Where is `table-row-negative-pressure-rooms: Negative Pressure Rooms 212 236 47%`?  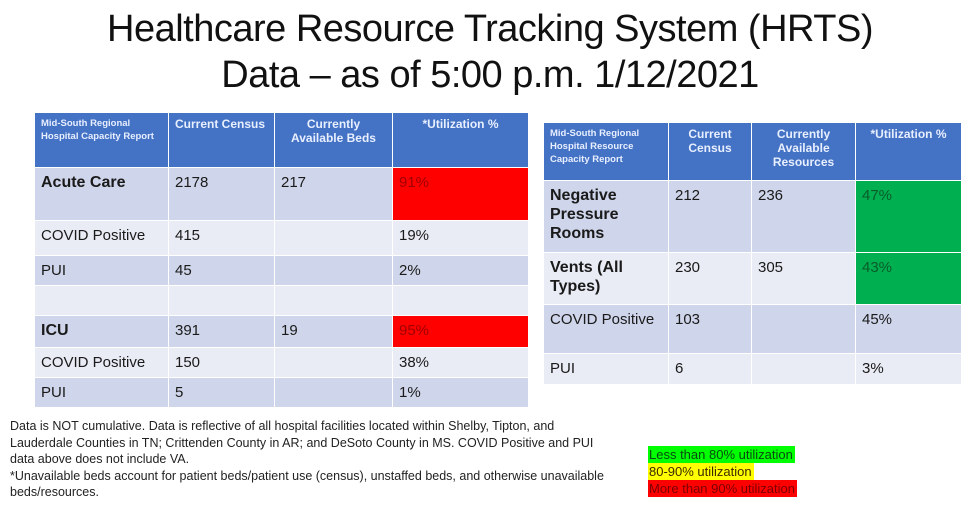 table-row-negative-pressure-rooms: Negative Pressure Rooms 212 236 47% is located at coordinates (752, 216).